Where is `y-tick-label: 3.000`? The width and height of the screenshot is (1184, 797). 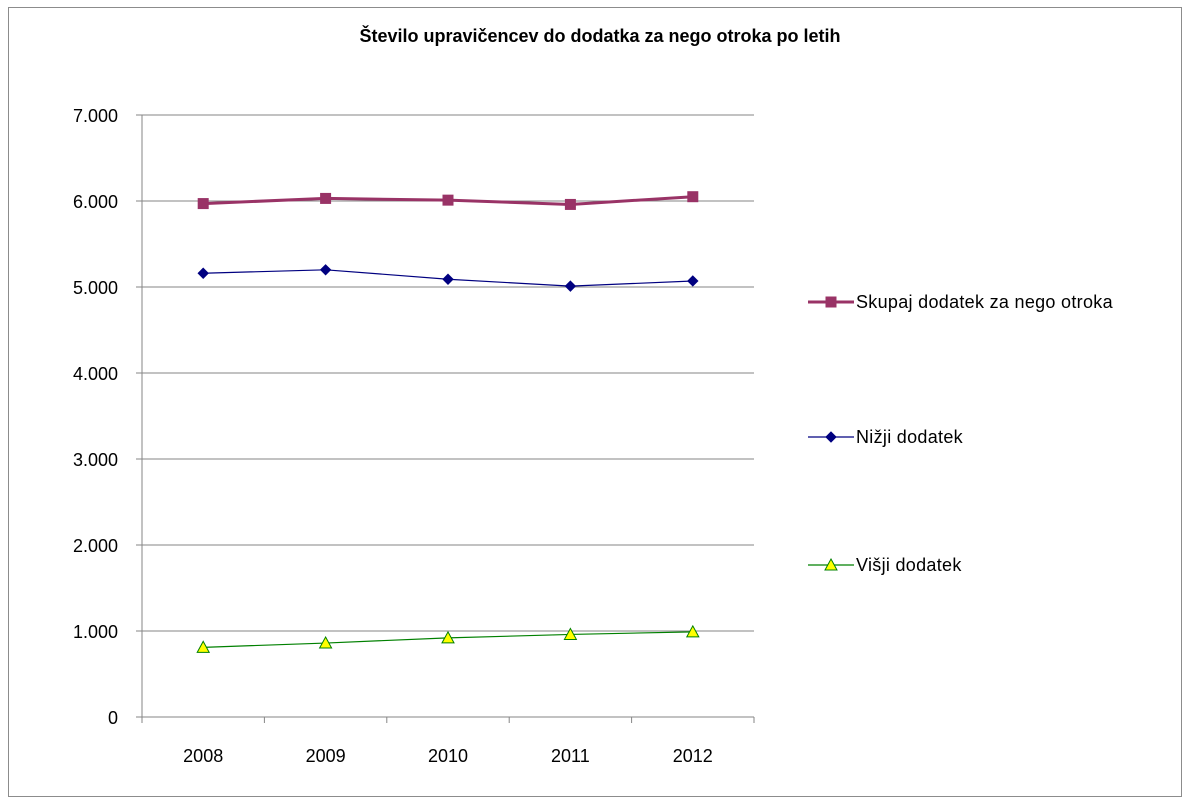
y-tick-label: 3.000 is located at coordinates (95, 460).